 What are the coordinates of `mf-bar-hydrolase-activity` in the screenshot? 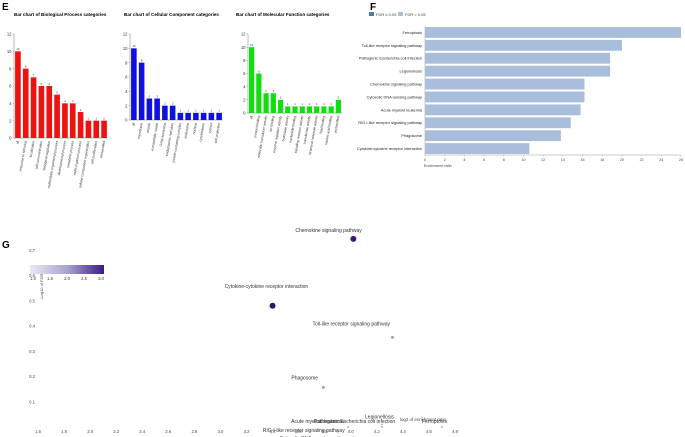 It's located at (288, 109).